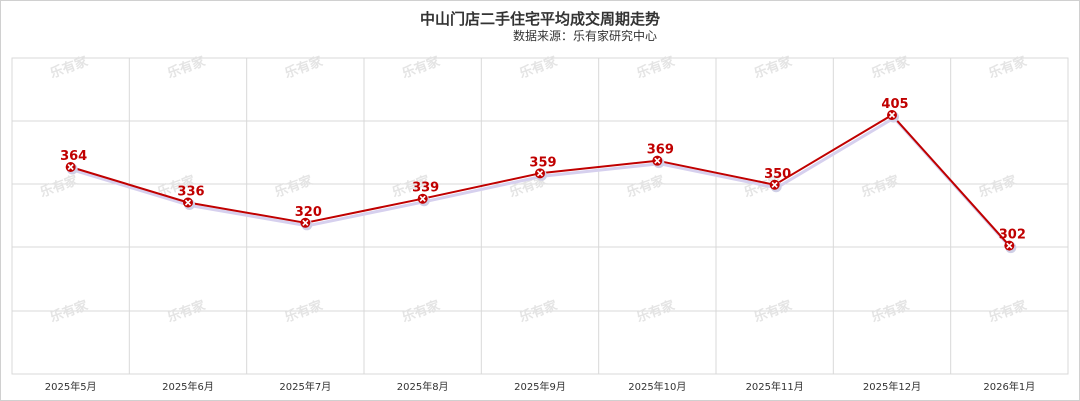 Image resolution: width=1080 pixels, height=401 pixels. Describe the element at coordinates (71, 386) in the screenshot. I see `x-tick-label: 2025年5月` at that location.